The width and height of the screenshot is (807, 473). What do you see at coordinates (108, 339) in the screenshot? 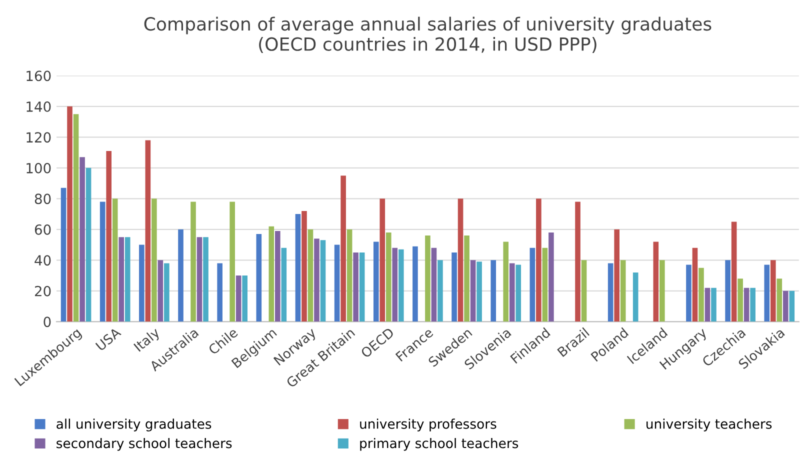
I see `x-tick-label: USA` at bounding box center [108, 339].